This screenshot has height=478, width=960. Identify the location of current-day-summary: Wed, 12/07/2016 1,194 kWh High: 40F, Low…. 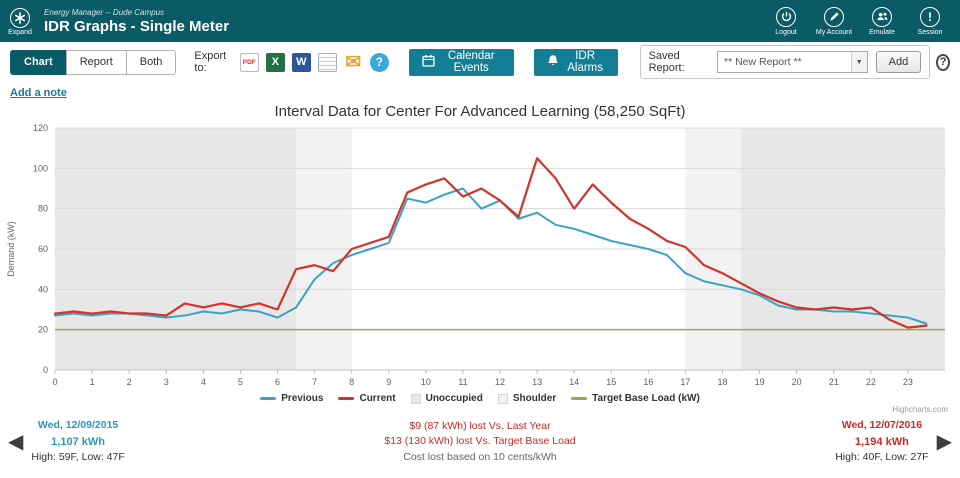
(881, 442).